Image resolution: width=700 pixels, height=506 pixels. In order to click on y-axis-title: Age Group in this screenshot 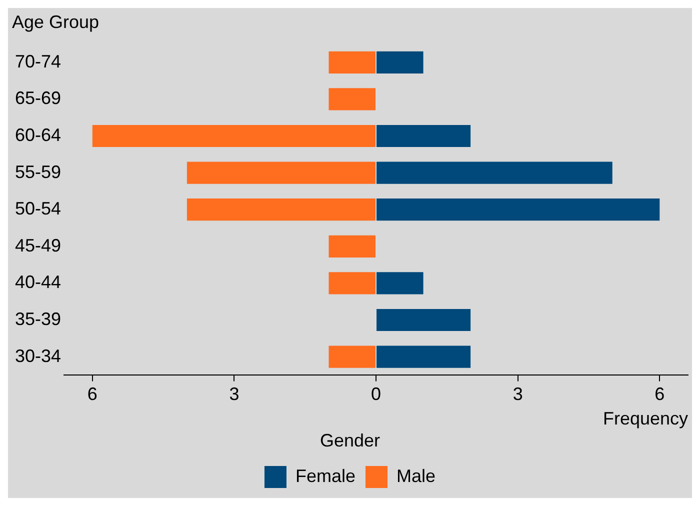, I will do `click(56, 22)`.